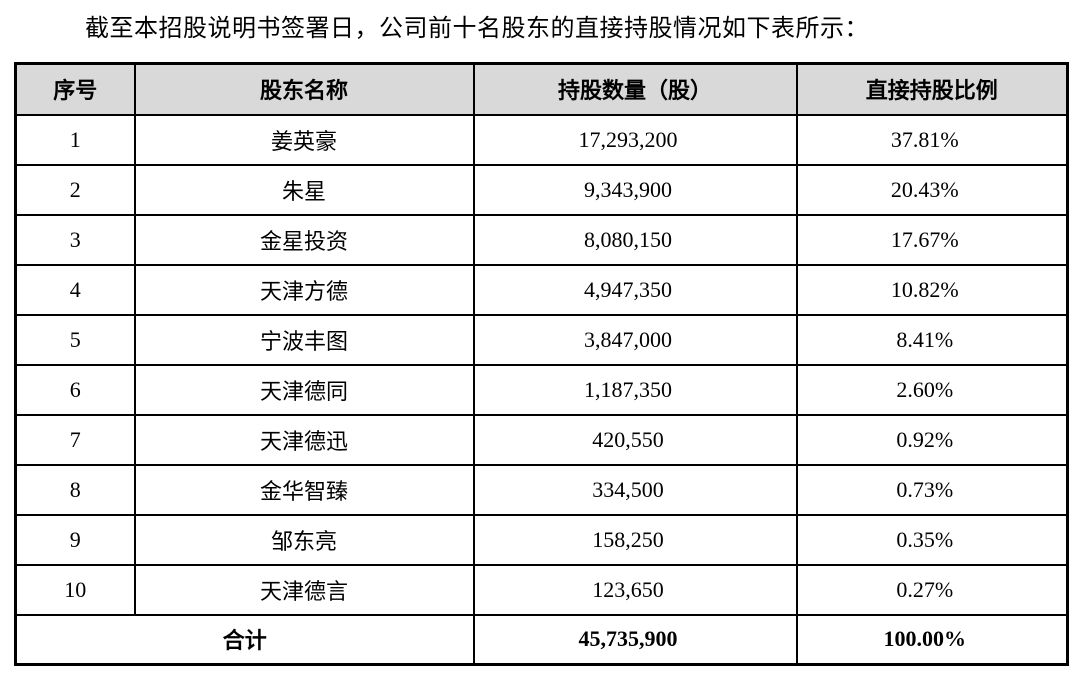  Describe the element at coordinates (932, 389) in the screenshot. I see `cell-ratio: 2.60%` at that location.